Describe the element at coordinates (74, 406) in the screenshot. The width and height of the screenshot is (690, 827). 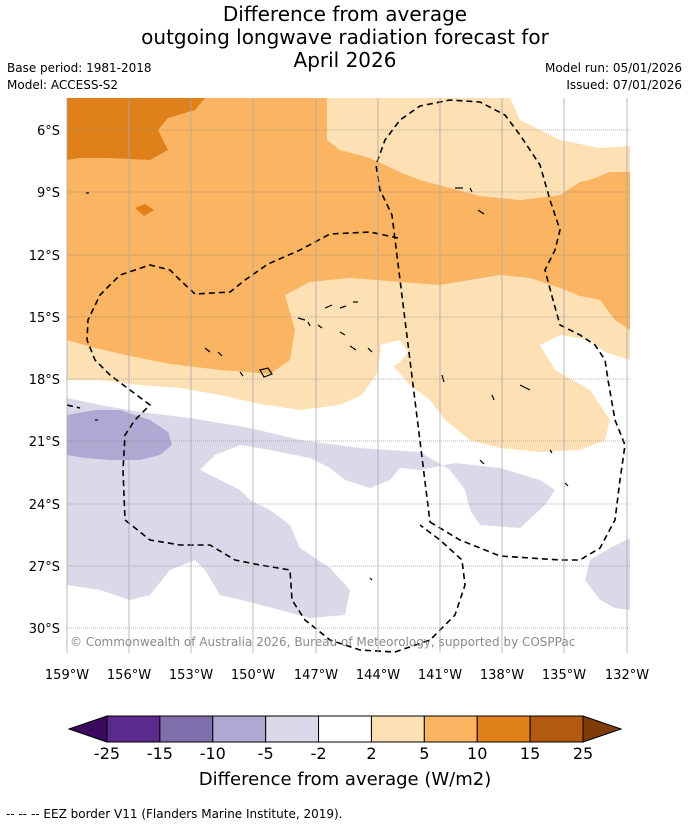
I see `eez-border-minor` at that location.